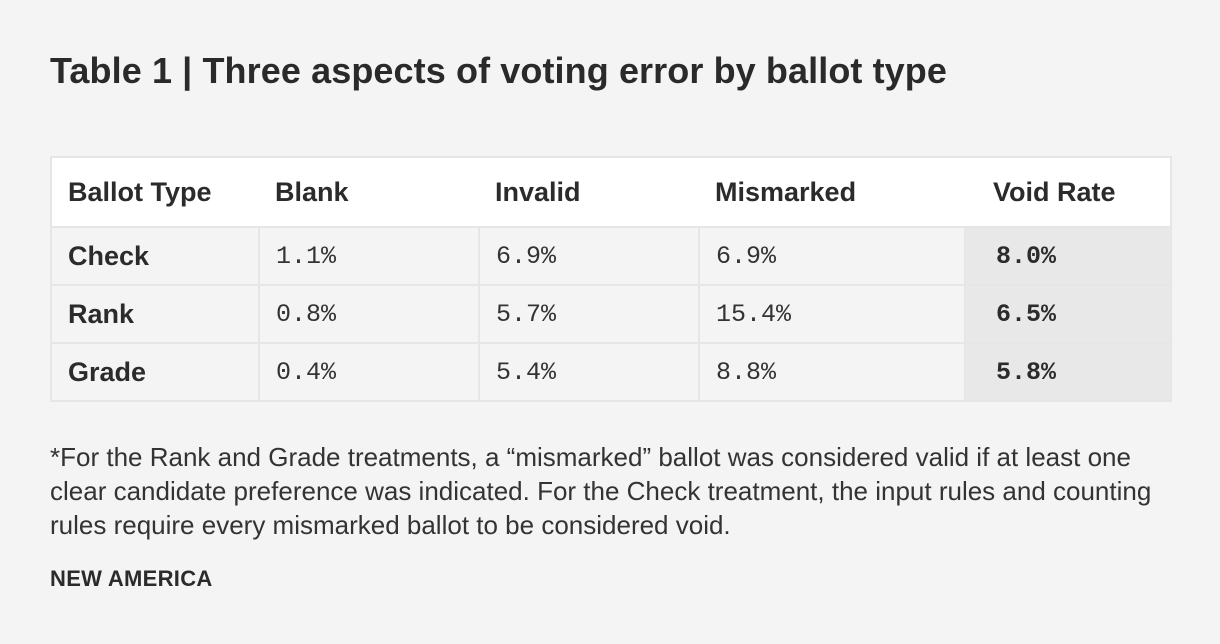 This screenshot has width=1220, height=644. Describe the element at coordinates (1068, 314) in the screenshot. I see `void-rate-cell: 6.5%` at that location.